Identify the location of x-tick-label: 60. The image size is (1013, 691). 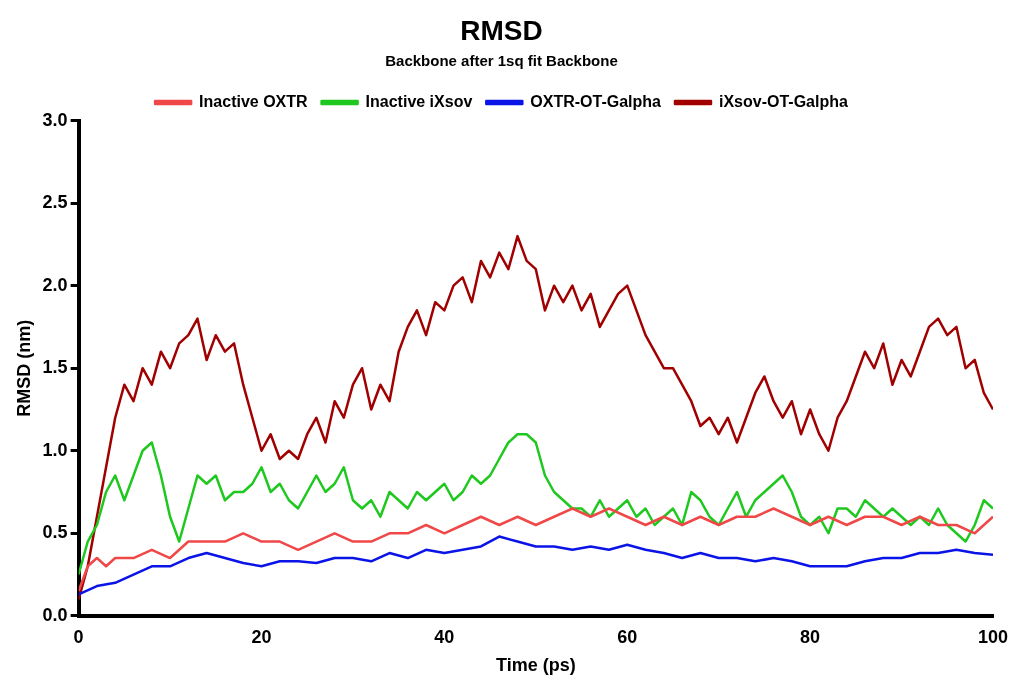
(627, 636).